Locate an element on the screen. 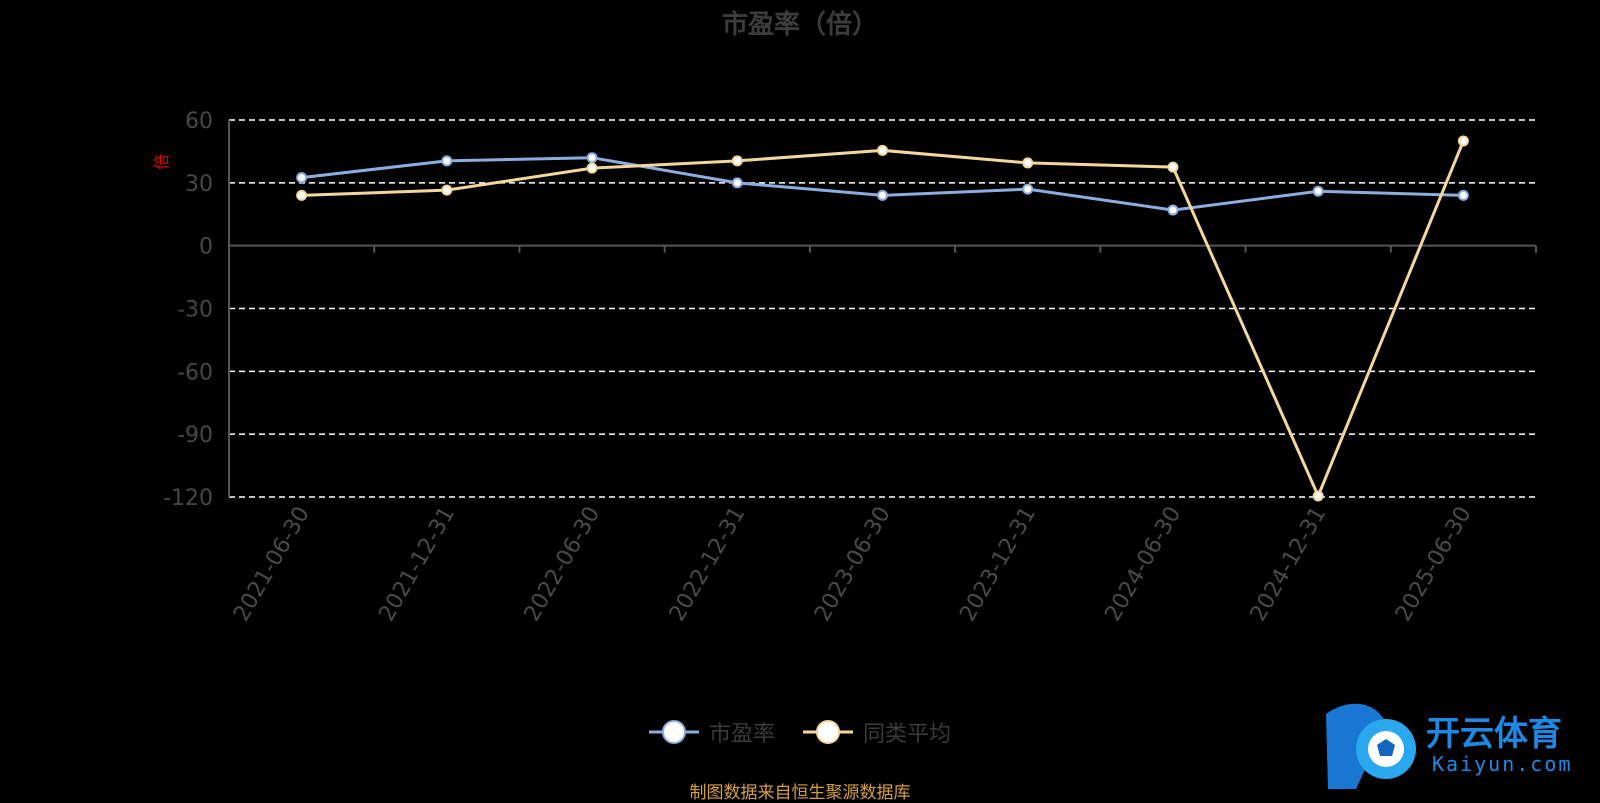  soccer-ball-logo-icon is located at coordinates (1371, 746).